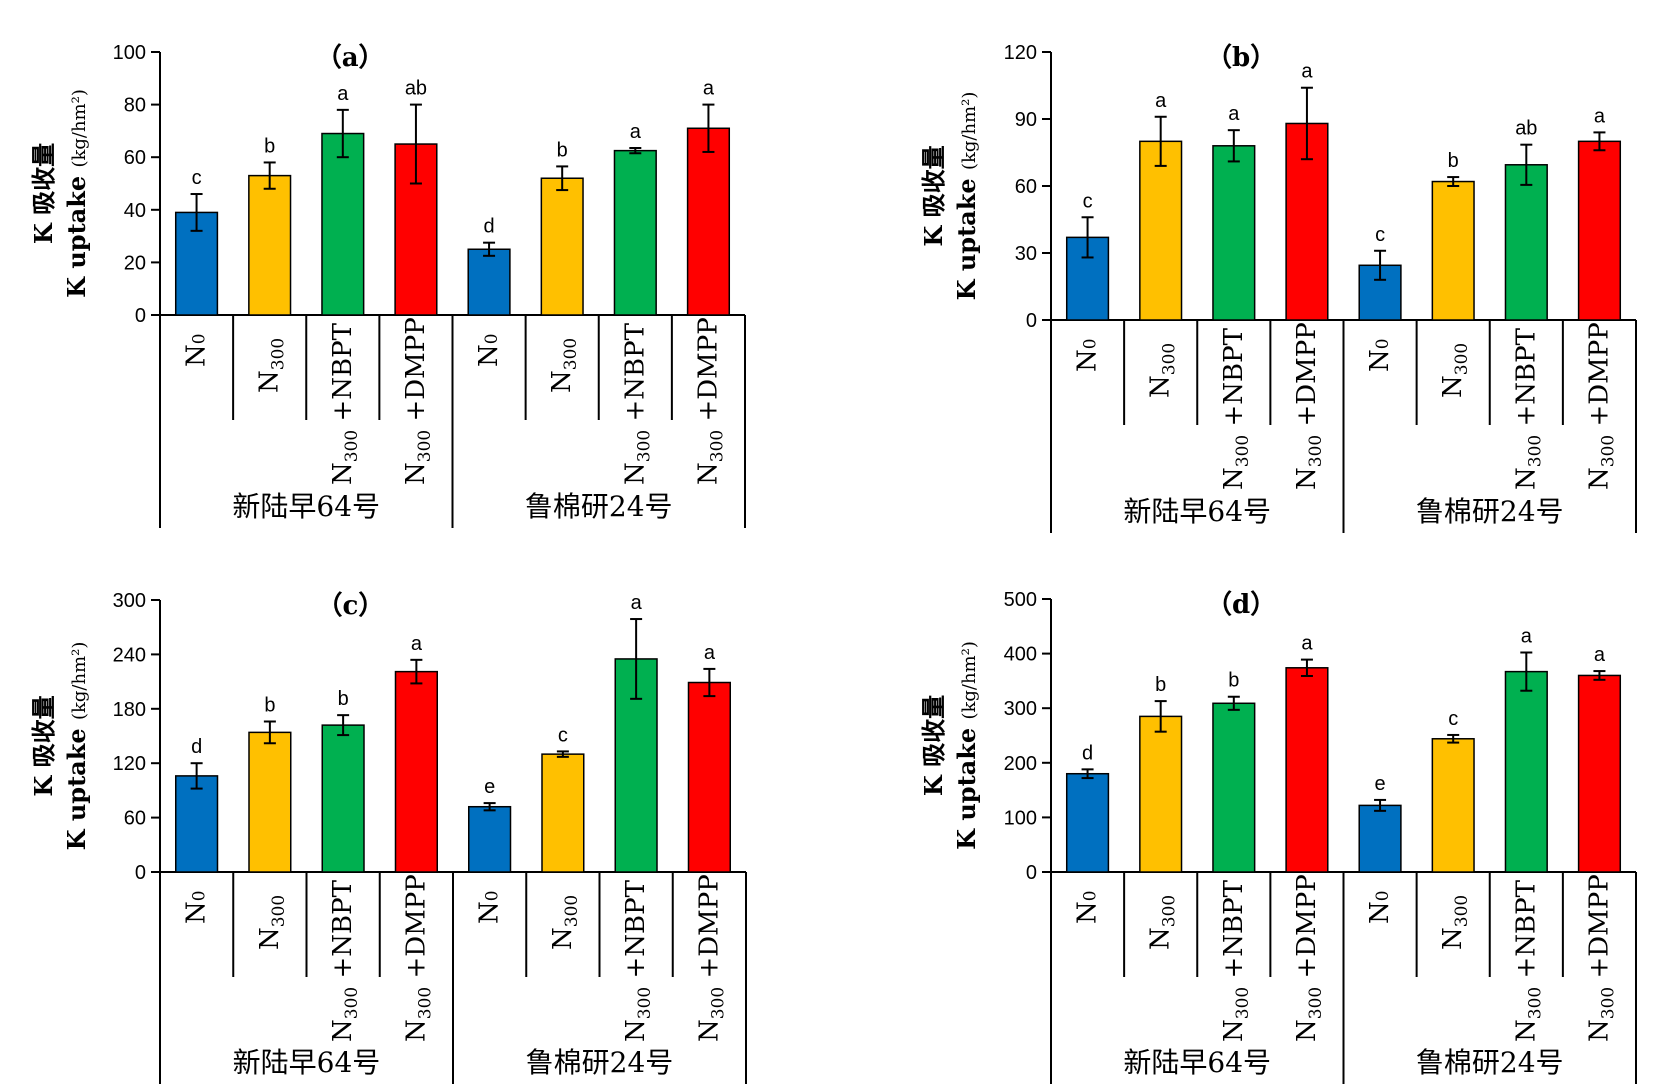 The height and width of the screenshot is (1087, 1654). I want to click on y-tick-label: 100, so click(1020, 818).